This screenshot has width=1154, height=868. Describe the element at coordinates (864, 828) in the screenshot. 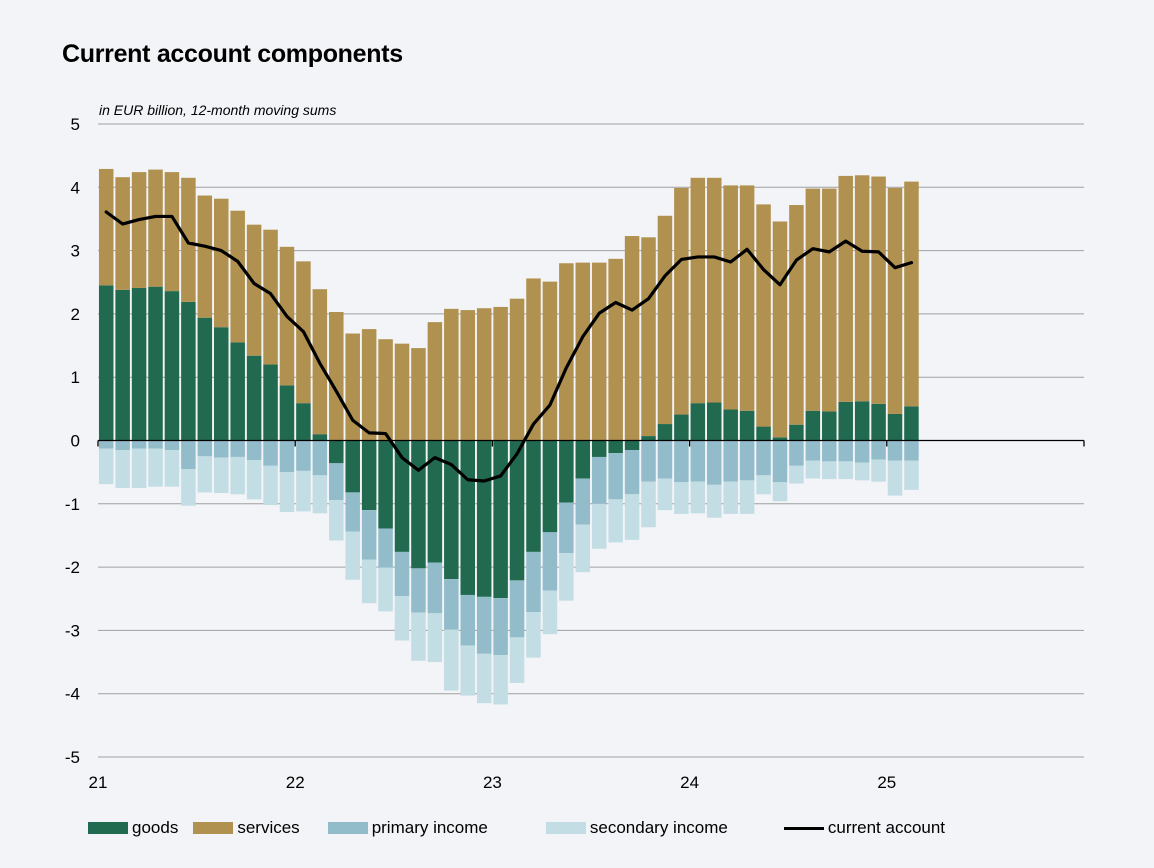

I see `legend-item-current-account: current account` at that location.